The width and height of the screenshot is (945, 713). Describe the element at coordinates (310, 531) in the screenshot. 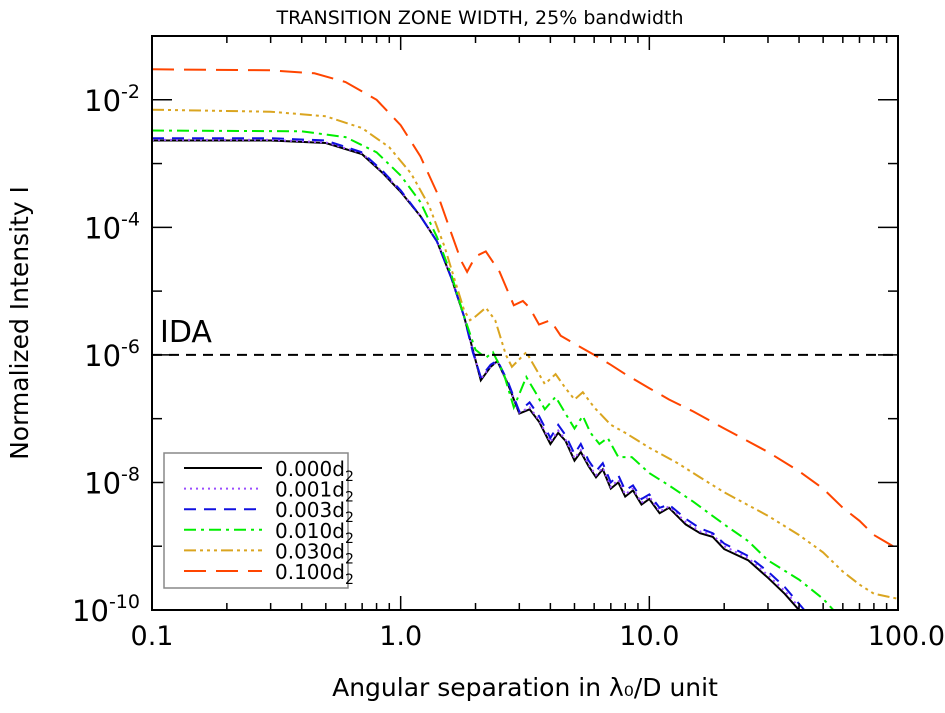

I see `legend-label-text: 0.010d` at that location.